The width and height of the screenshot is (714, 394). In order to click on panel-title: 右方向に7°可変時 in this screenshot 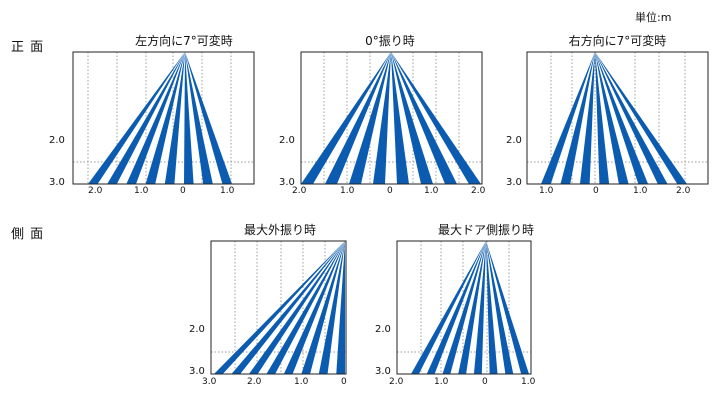, I will do `click(617, 41)`.